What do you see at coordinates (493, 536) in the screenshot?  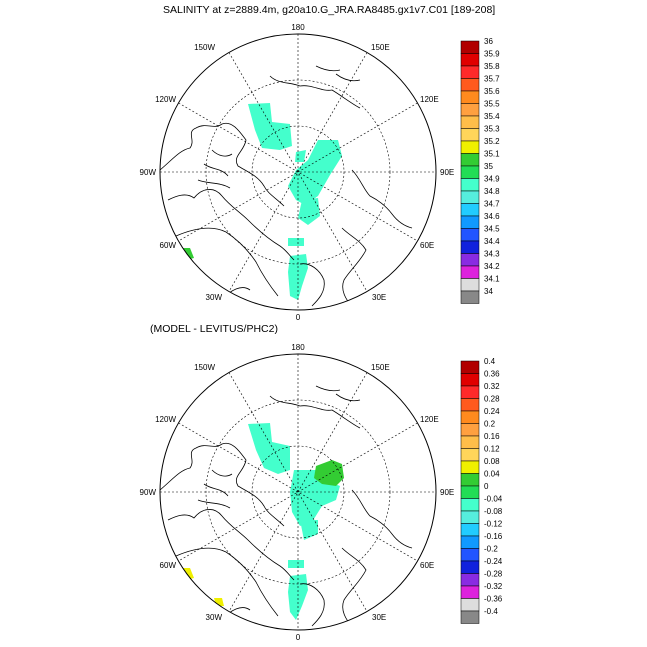 I see `colorbar-label: -0.16` at bounding box center [493, 536].